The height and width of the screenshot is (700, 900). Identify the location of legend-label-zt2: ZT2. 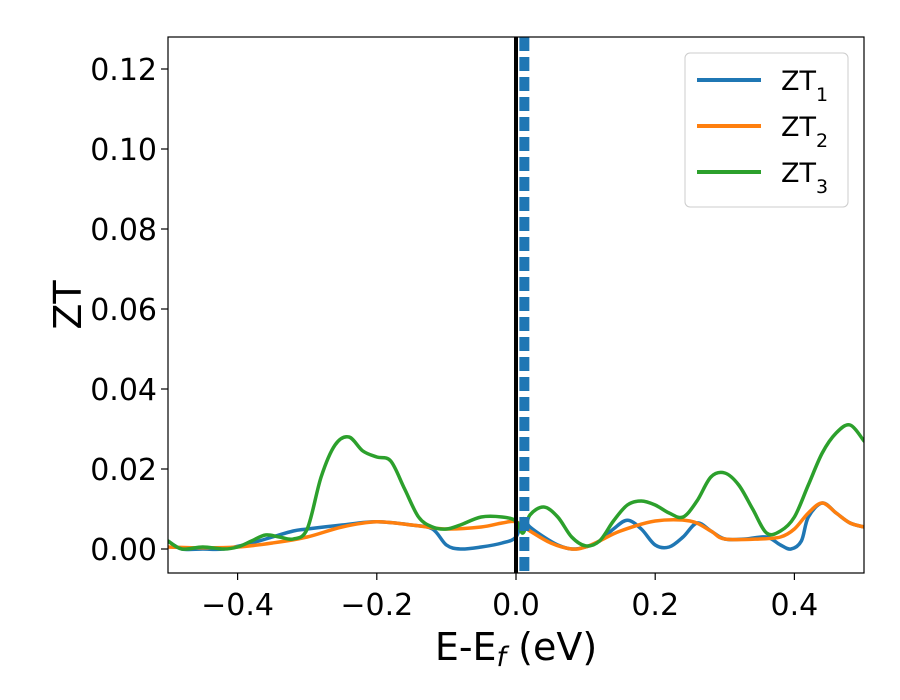
(804, 132).